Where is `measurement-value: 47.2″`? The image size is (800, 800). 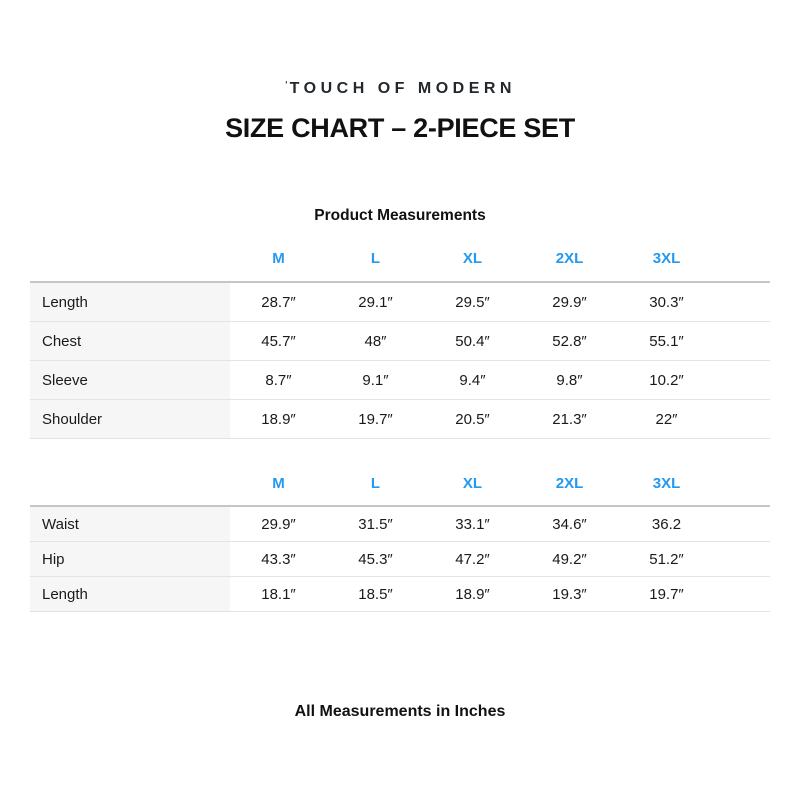 measurement-value: 47.2″ is located at coordinates (472, 559).